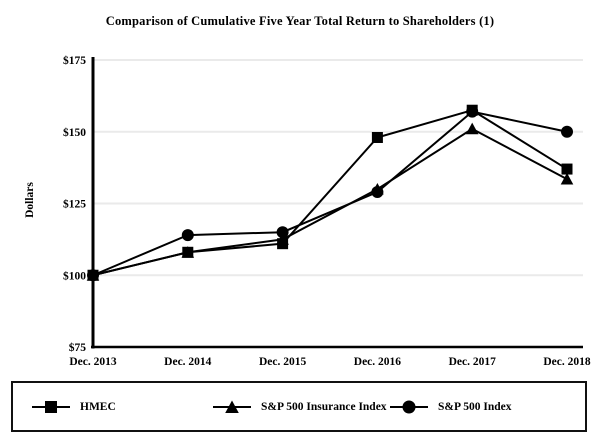 This screenshot has width=600, height=440. Describe the element at coordinates (283, 362) in the screenshot. I see `x-axis-label: Dec. 2015` at that location.